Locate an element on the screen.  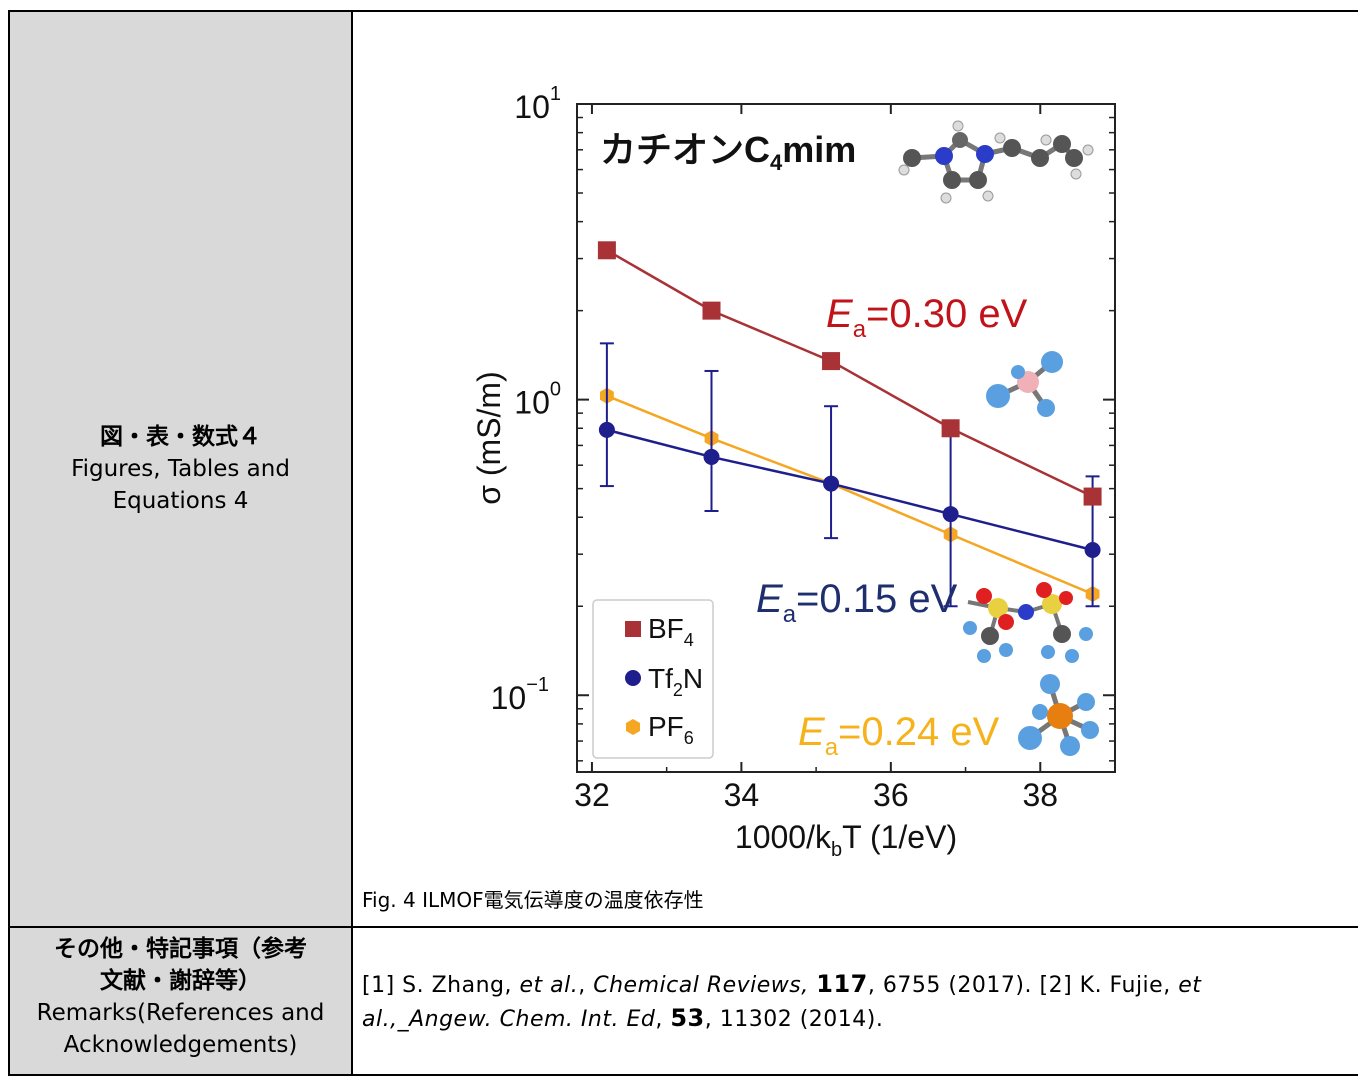
x-tick-label-32: 32 is located at coordinates (592, 795).